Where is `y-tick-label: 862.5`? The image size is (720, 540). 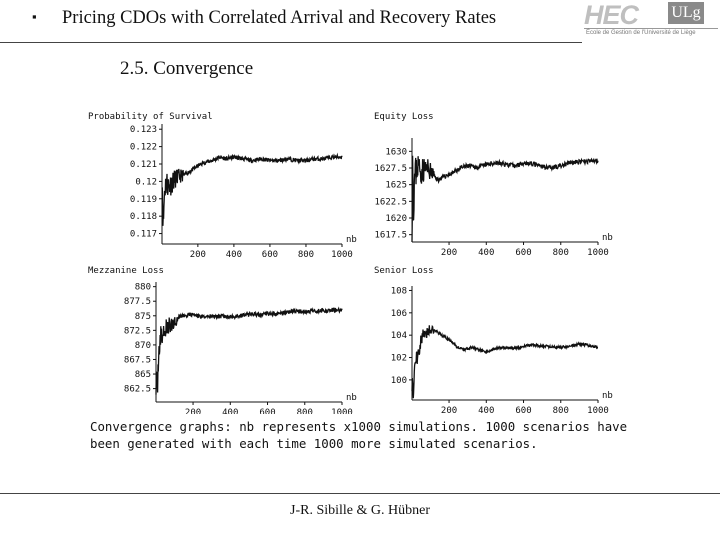
y-tick-label: 862.5 is located at coordinates (137, 390).